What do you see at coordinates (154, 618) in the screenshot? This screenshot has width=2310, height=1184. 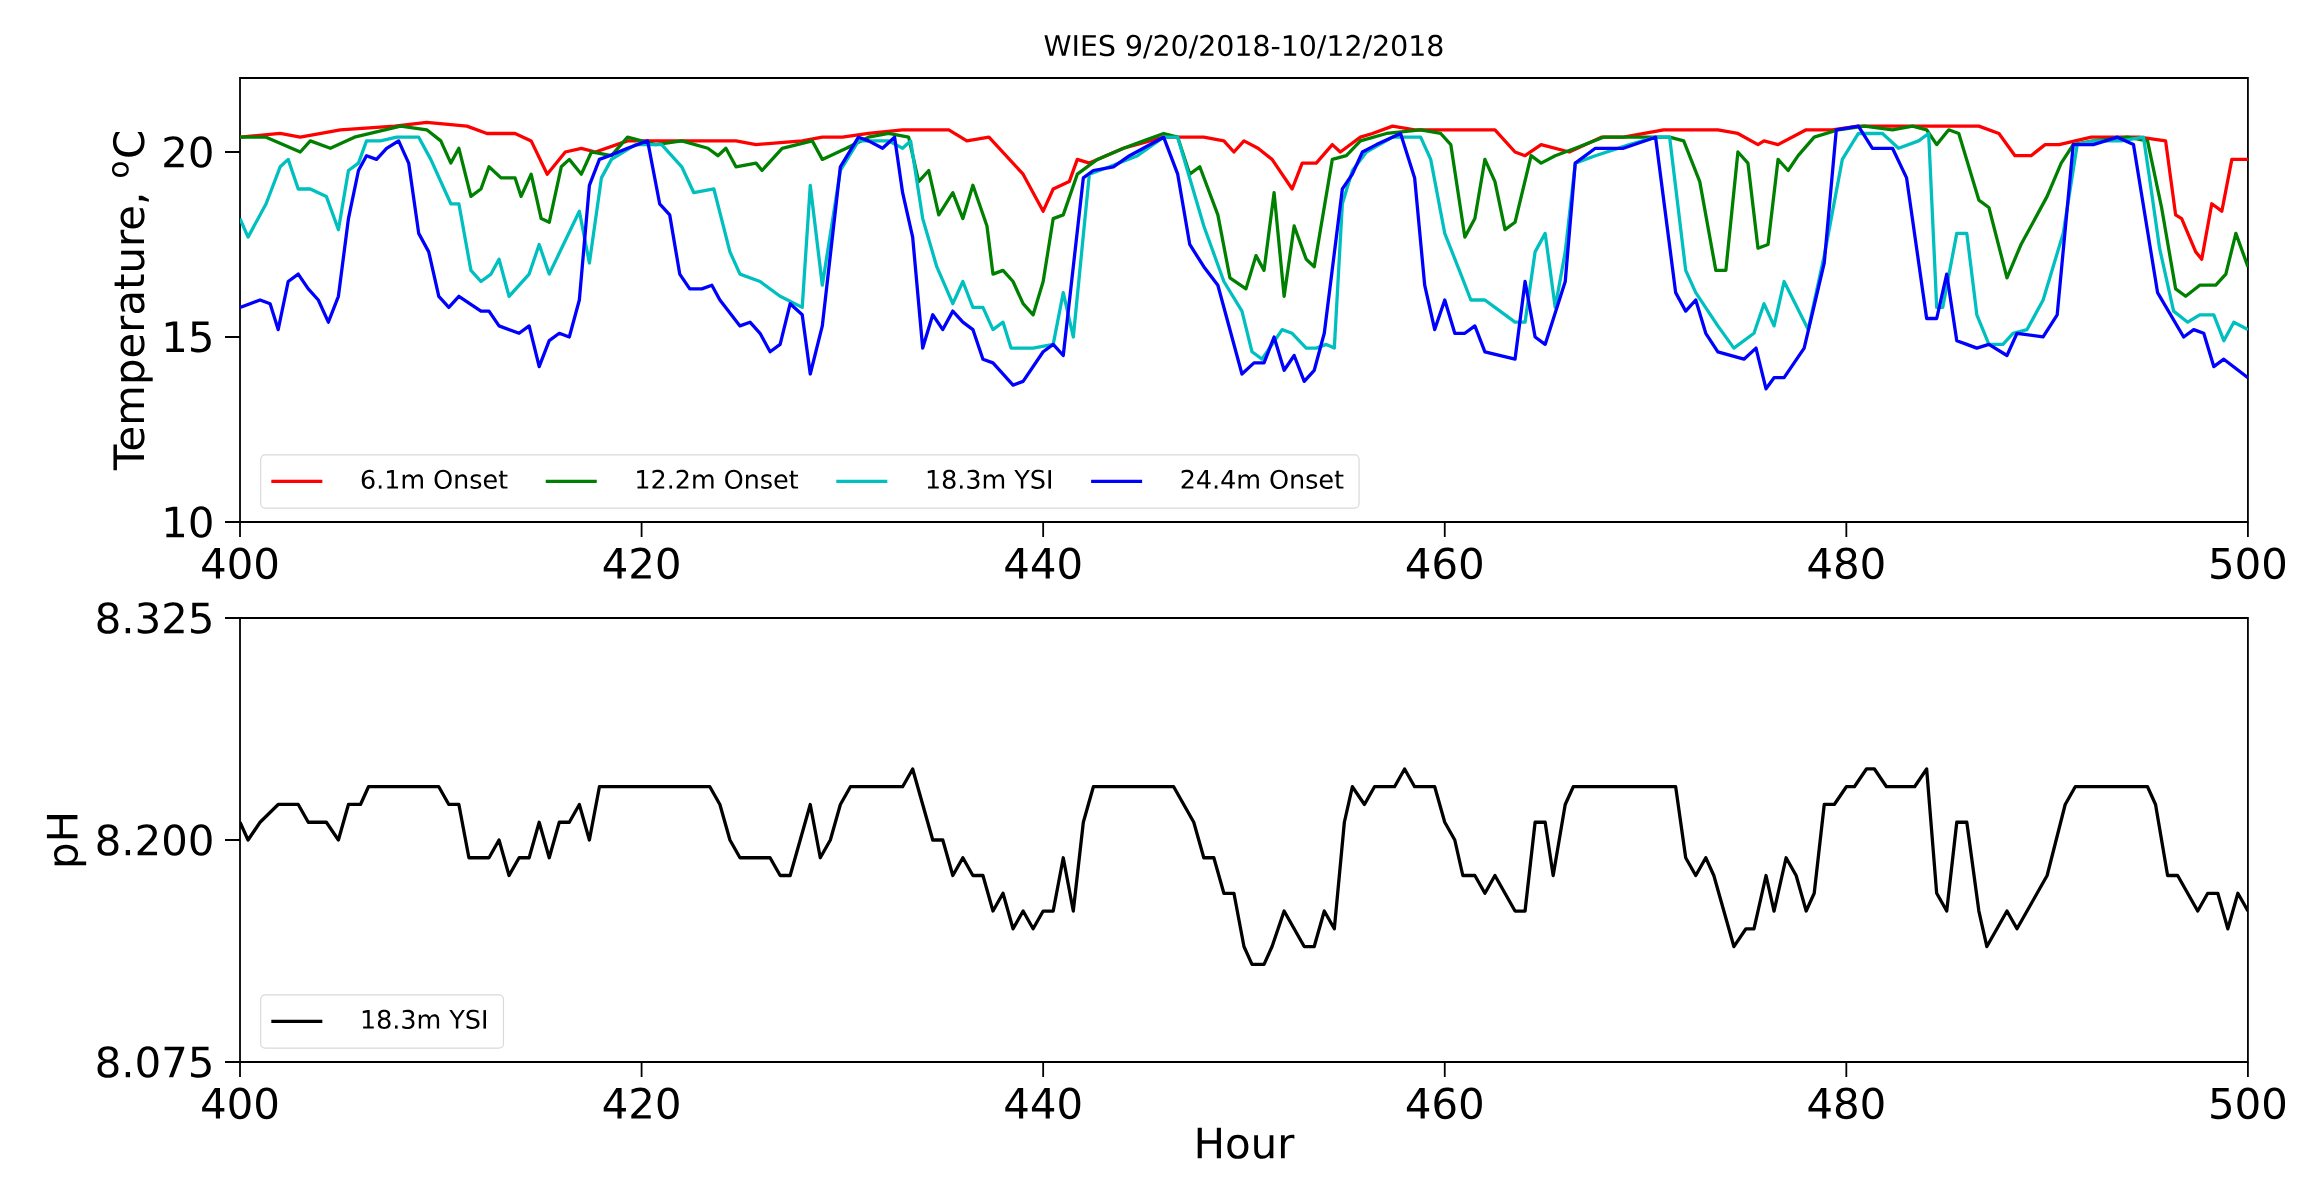 I see `y-tick-label: 8.325` at bounding box center [154, 618].